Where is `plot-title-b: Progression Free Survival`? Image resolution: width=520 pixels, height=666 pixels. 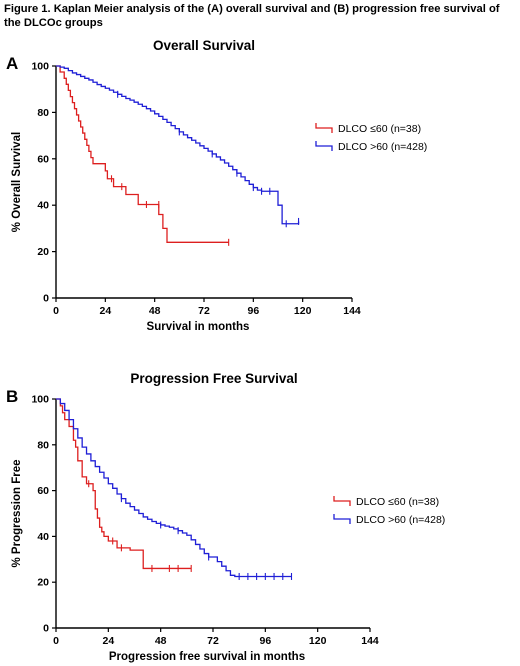 plot-title-b: Progression Free Survival is located at coordinates (214, 378).